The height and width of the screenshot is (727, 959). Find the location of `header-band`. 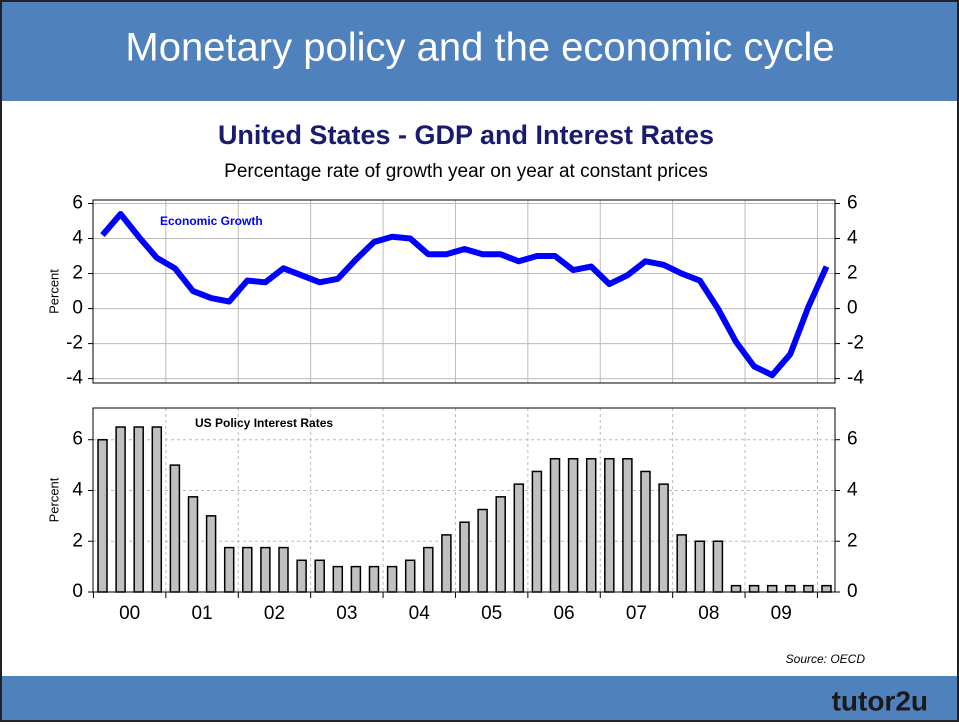

header-band is located at coordinates (479, 50).